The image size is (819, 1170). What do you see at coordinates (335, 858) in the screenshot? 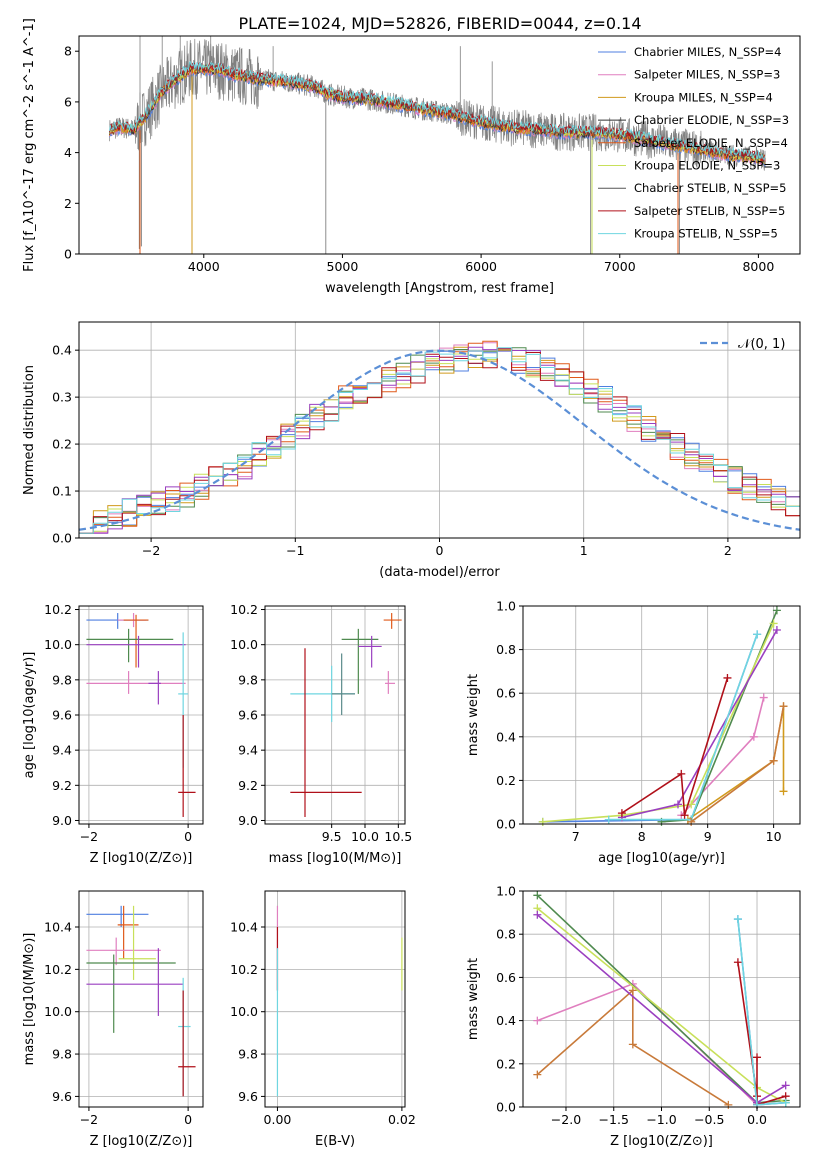
I see `x-axis-label: mass [log10(M/M⊙)]` at bounding box center [335, 858].